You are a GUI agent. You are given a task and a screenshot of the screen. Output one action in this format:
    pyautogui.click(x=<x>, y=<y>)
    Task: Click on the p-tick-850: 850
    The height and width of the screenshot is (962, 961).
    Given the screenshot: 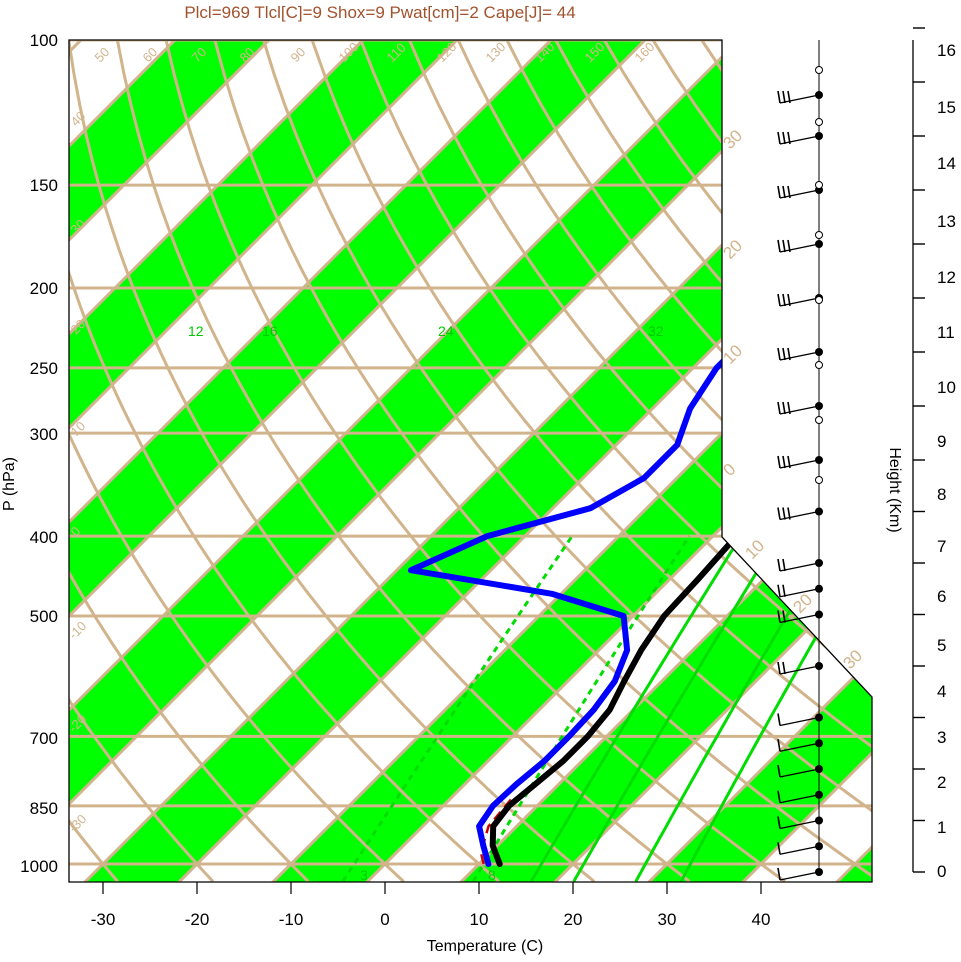 What is the action you would take?
    pyautogui.click(x=44, y=808)
    